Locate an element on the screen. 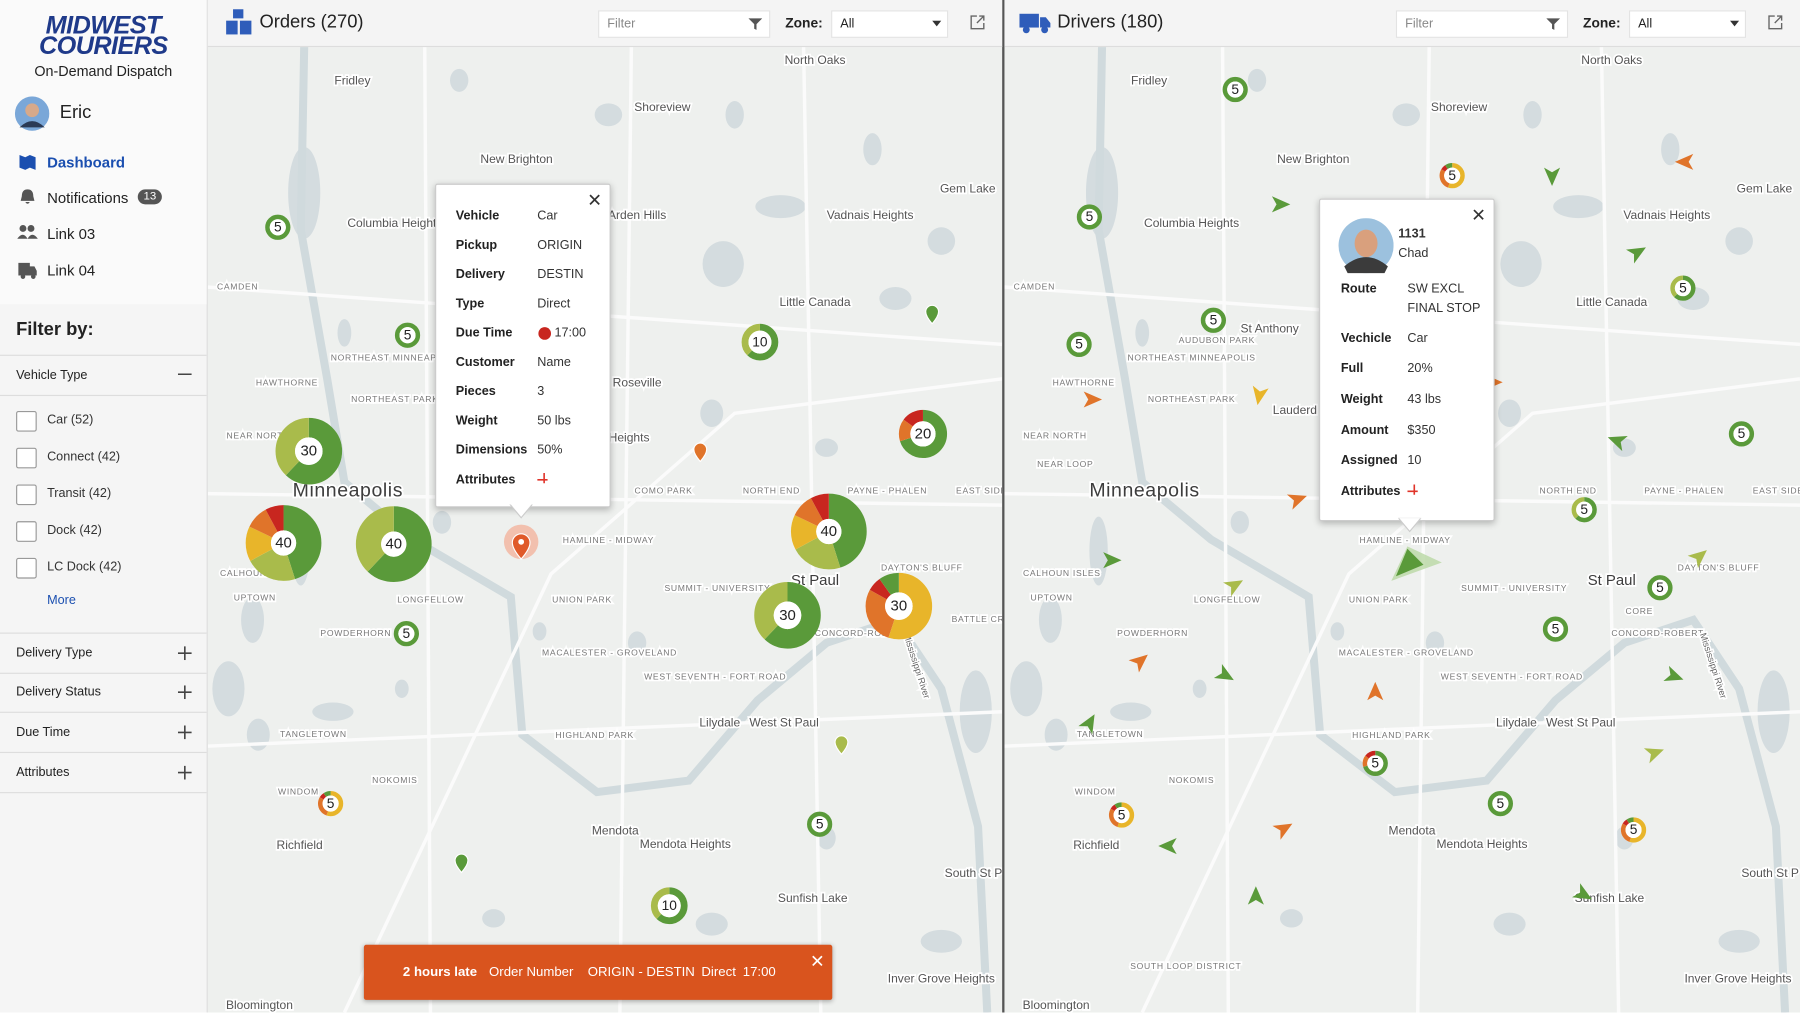  option-label: Car (52) is located at coordinates (70, 420).